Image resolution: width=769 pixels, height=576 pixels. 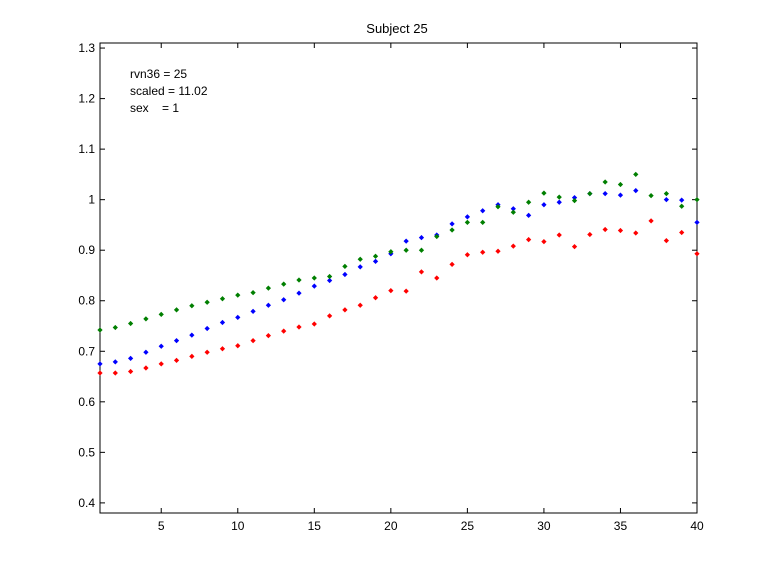 What do you see at coordinates (154, 108) in the screenshot?
I see `annotation-sex: sex = 1` at bounding box center [154, 108].